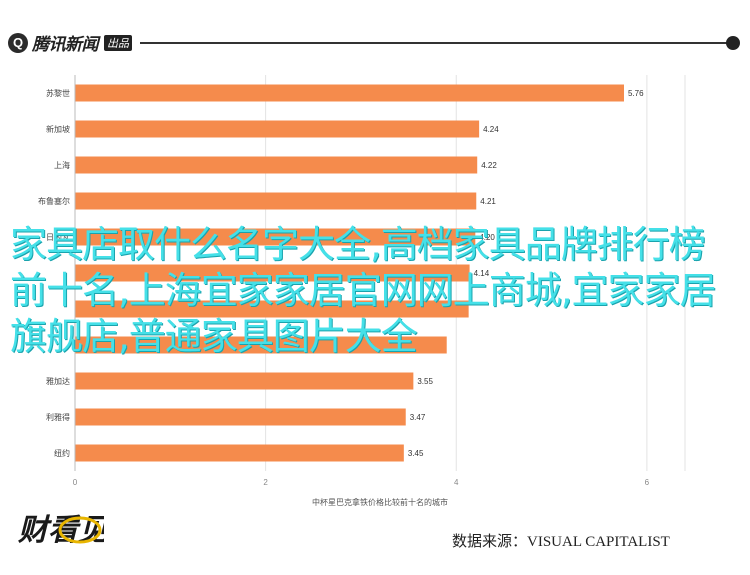  Describe the element at coordinates (416, 453) in the screenshot. I see `data-label: 3.45` at that location.